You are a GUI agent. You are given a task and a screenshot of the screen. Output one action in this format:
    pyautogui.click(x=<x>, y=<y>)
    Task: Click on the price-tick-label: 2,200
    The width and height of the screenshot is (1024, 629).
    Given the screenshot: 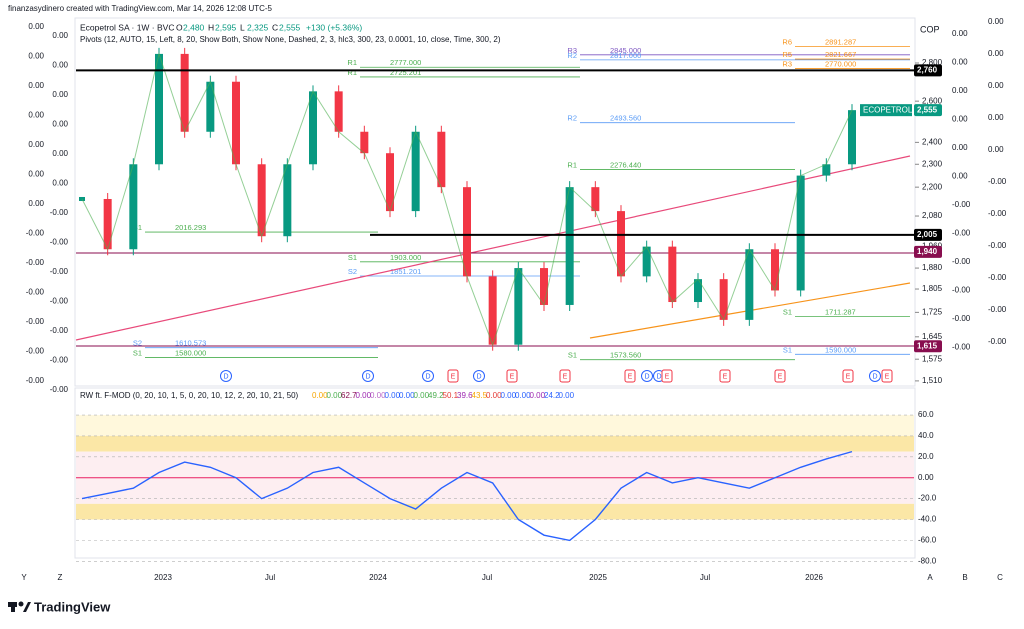 What is the action you would take?
    pyautogui.click(x=932, y=186)
    